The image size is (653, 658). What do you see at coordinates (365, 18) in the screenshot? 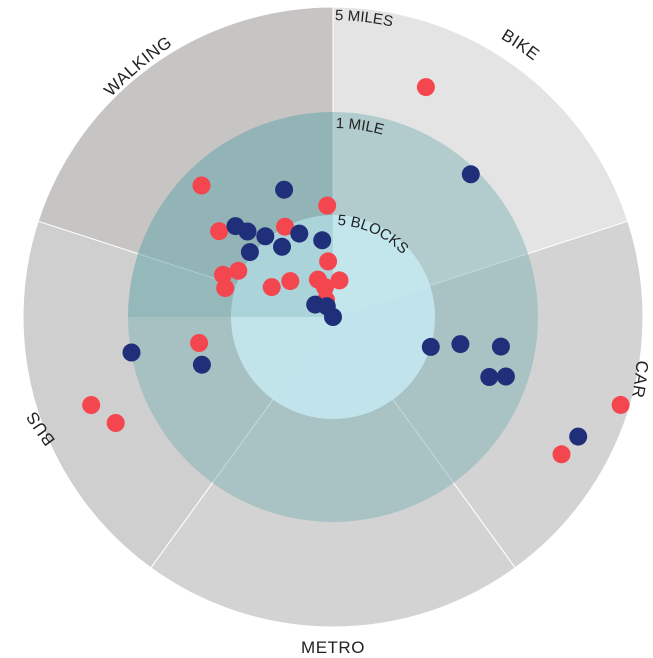
I see `ring-label-5-miles: 5 MILES` at bounding box center [365, 18].